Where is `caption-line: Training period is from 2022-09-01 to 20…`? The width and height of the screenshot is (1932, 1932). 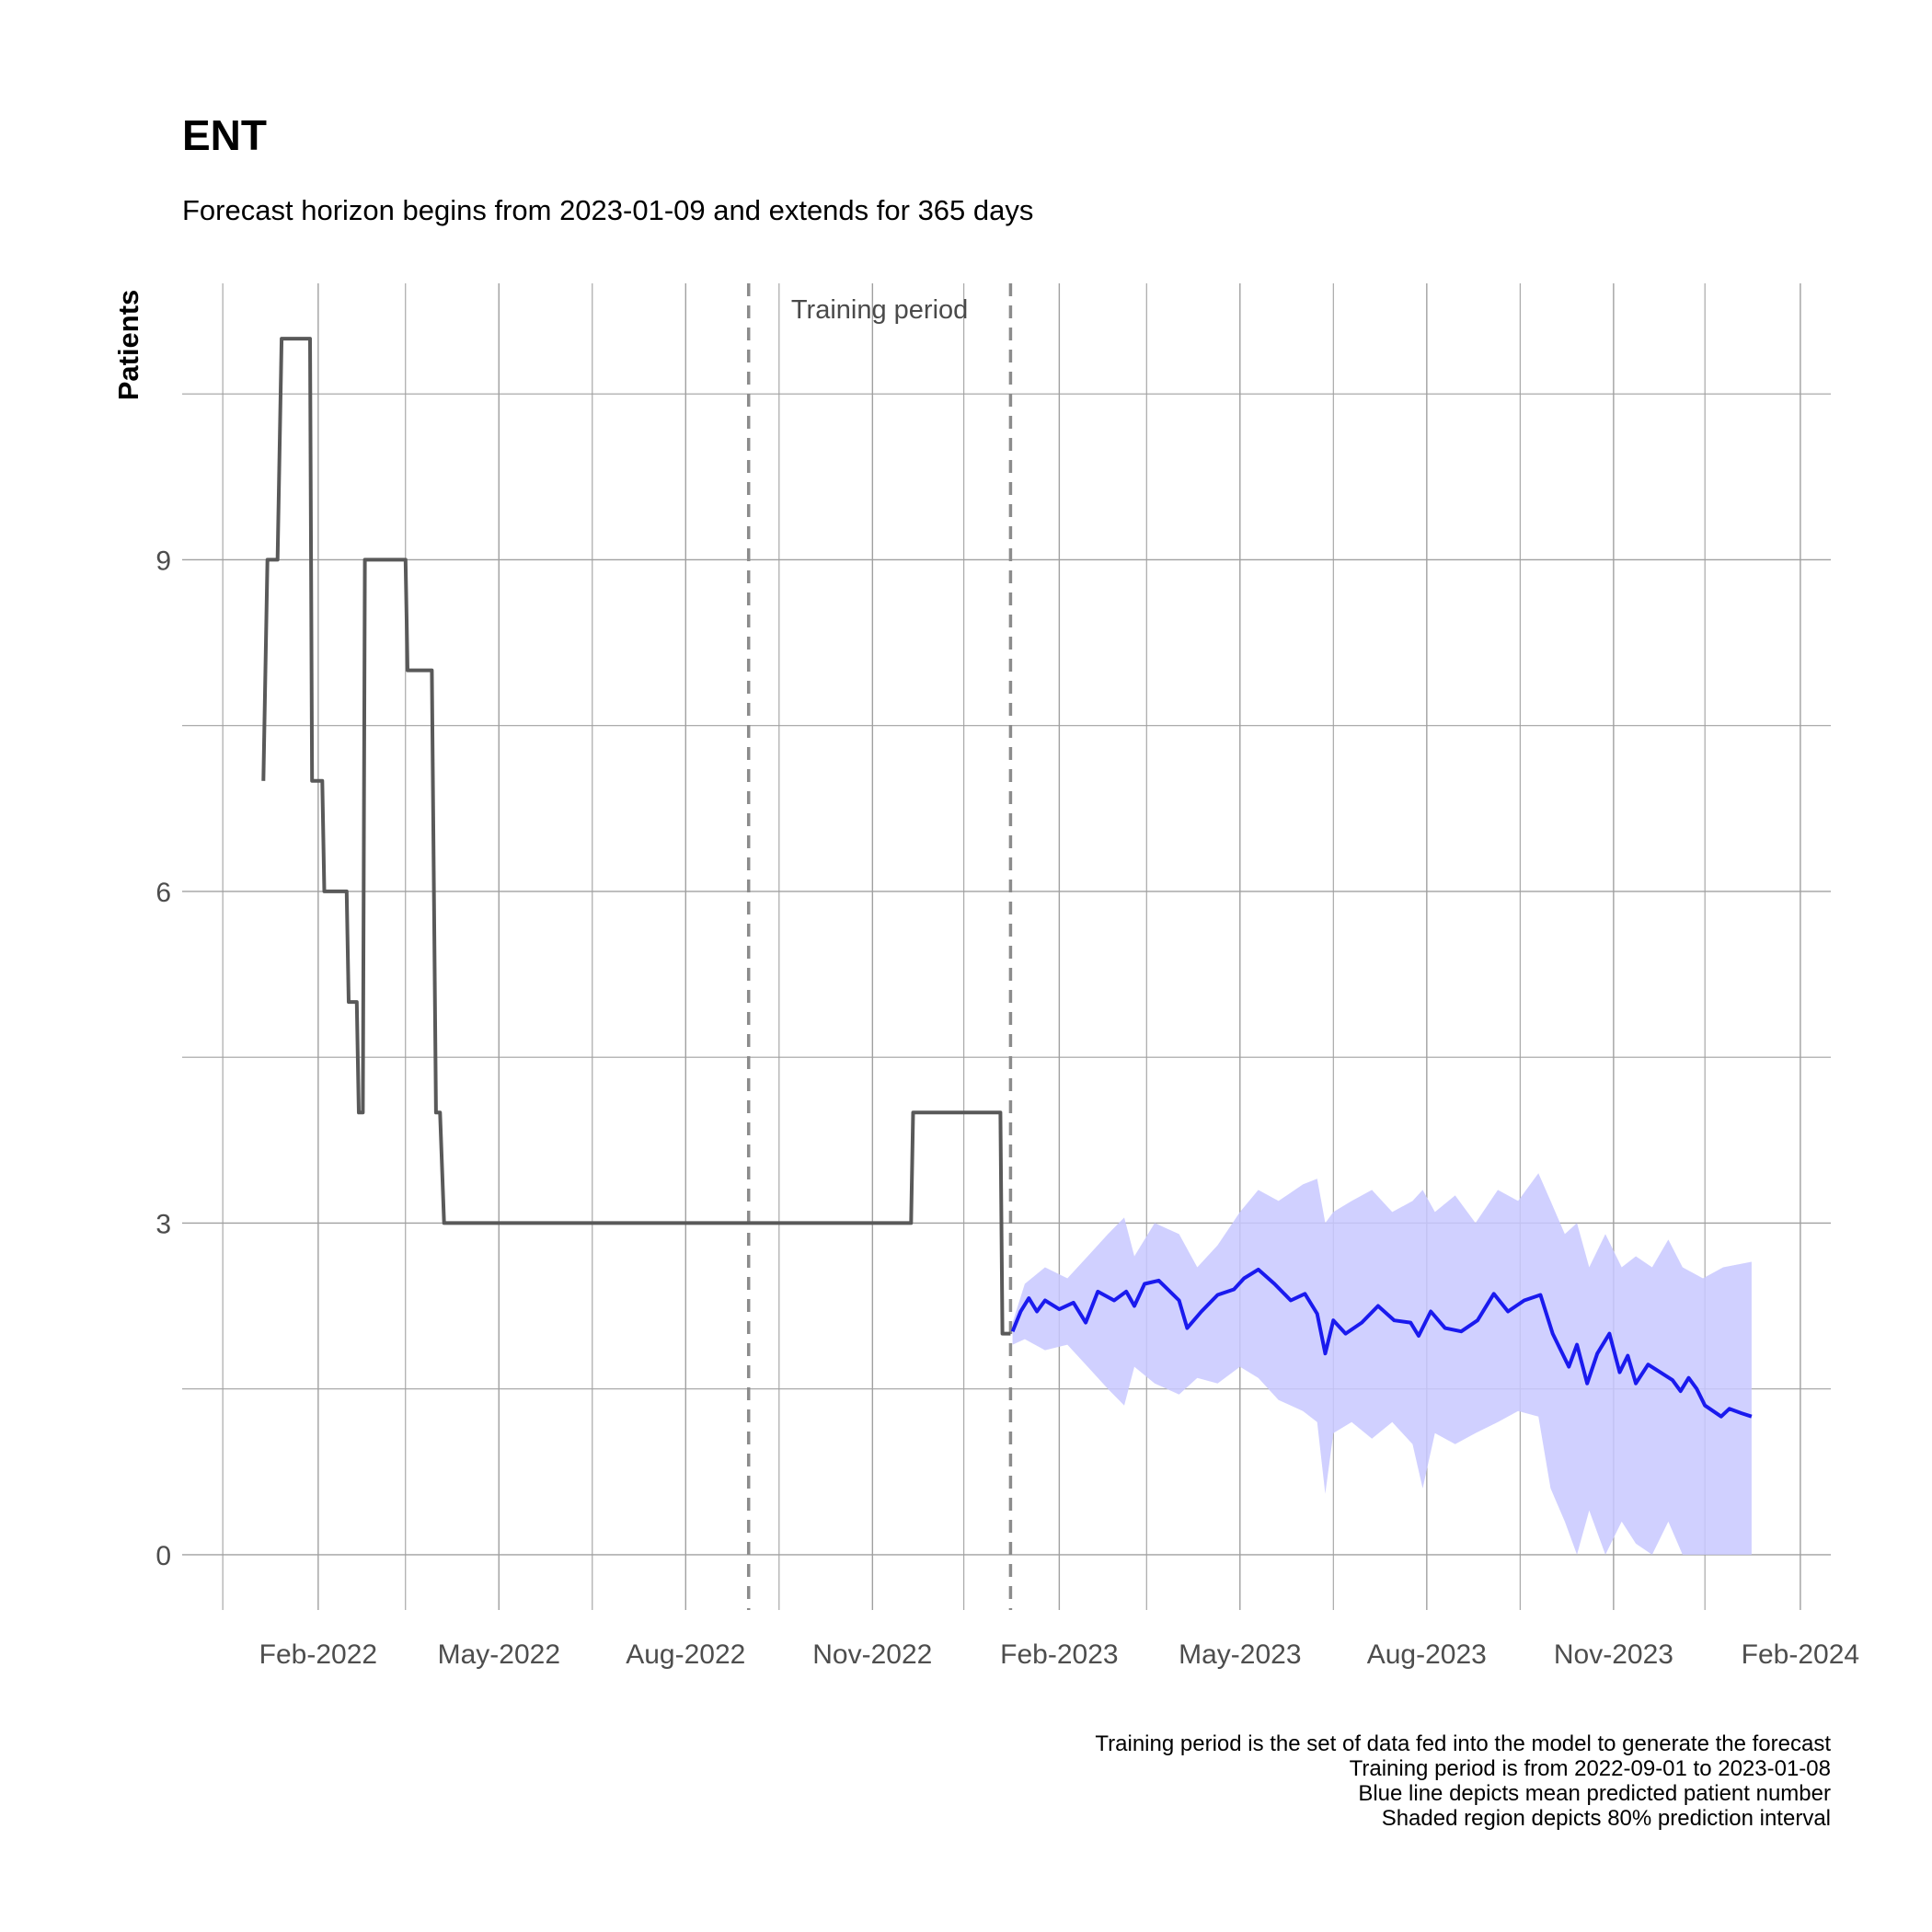 caption-line: Training period is from 2022-09-01 to 20… is located at coordinates (1590, 1768).